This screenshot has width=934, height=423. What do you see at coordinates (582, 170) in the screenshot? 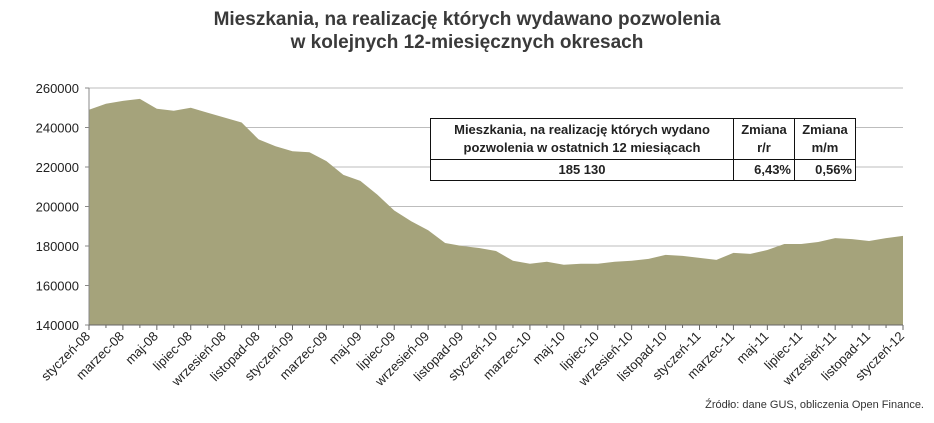
I see `info-value-main: 185 130` at bounding box center [582, 170].